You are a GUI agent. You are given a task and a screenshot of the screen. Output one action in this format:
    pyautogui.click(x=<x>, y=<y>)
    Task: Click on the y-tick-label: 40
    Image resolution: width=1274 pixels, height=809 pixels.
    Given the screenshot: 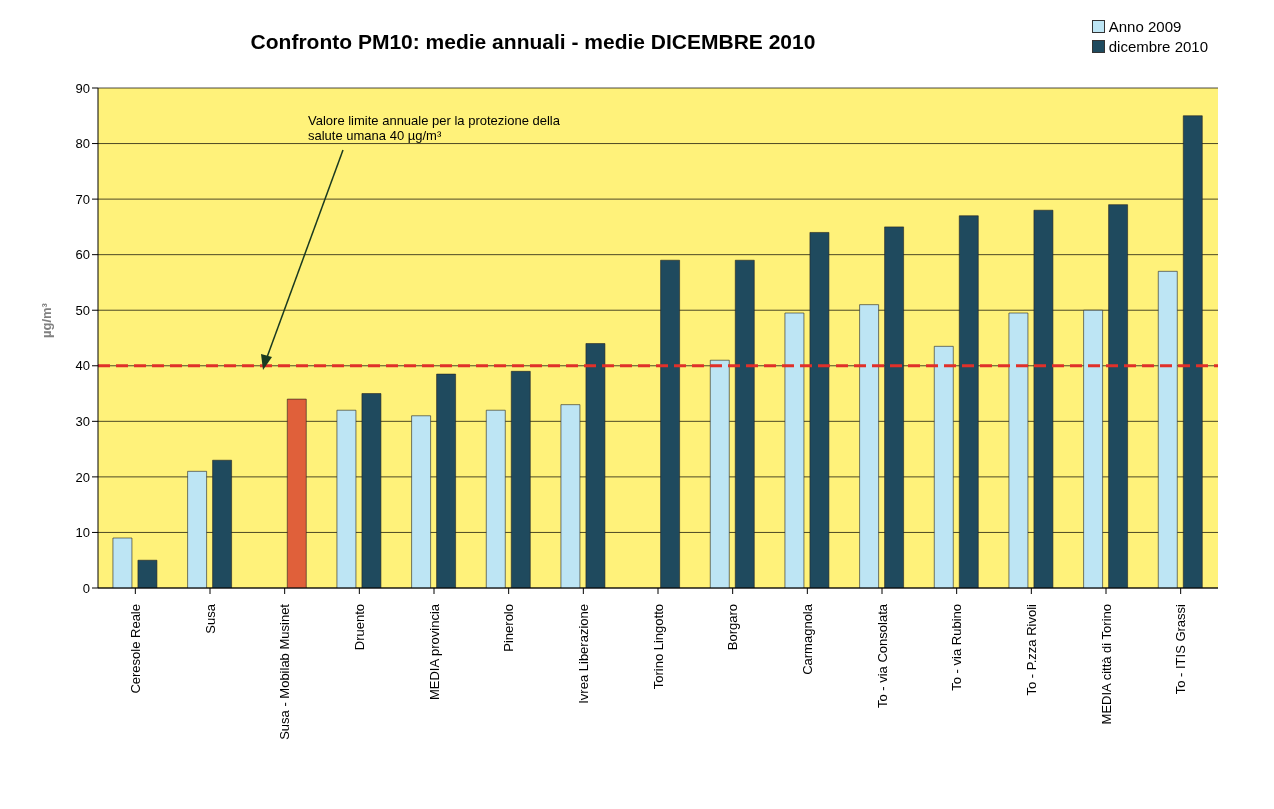 What is the action you would take?
    pyautogui.click(x=82, y=366)
    